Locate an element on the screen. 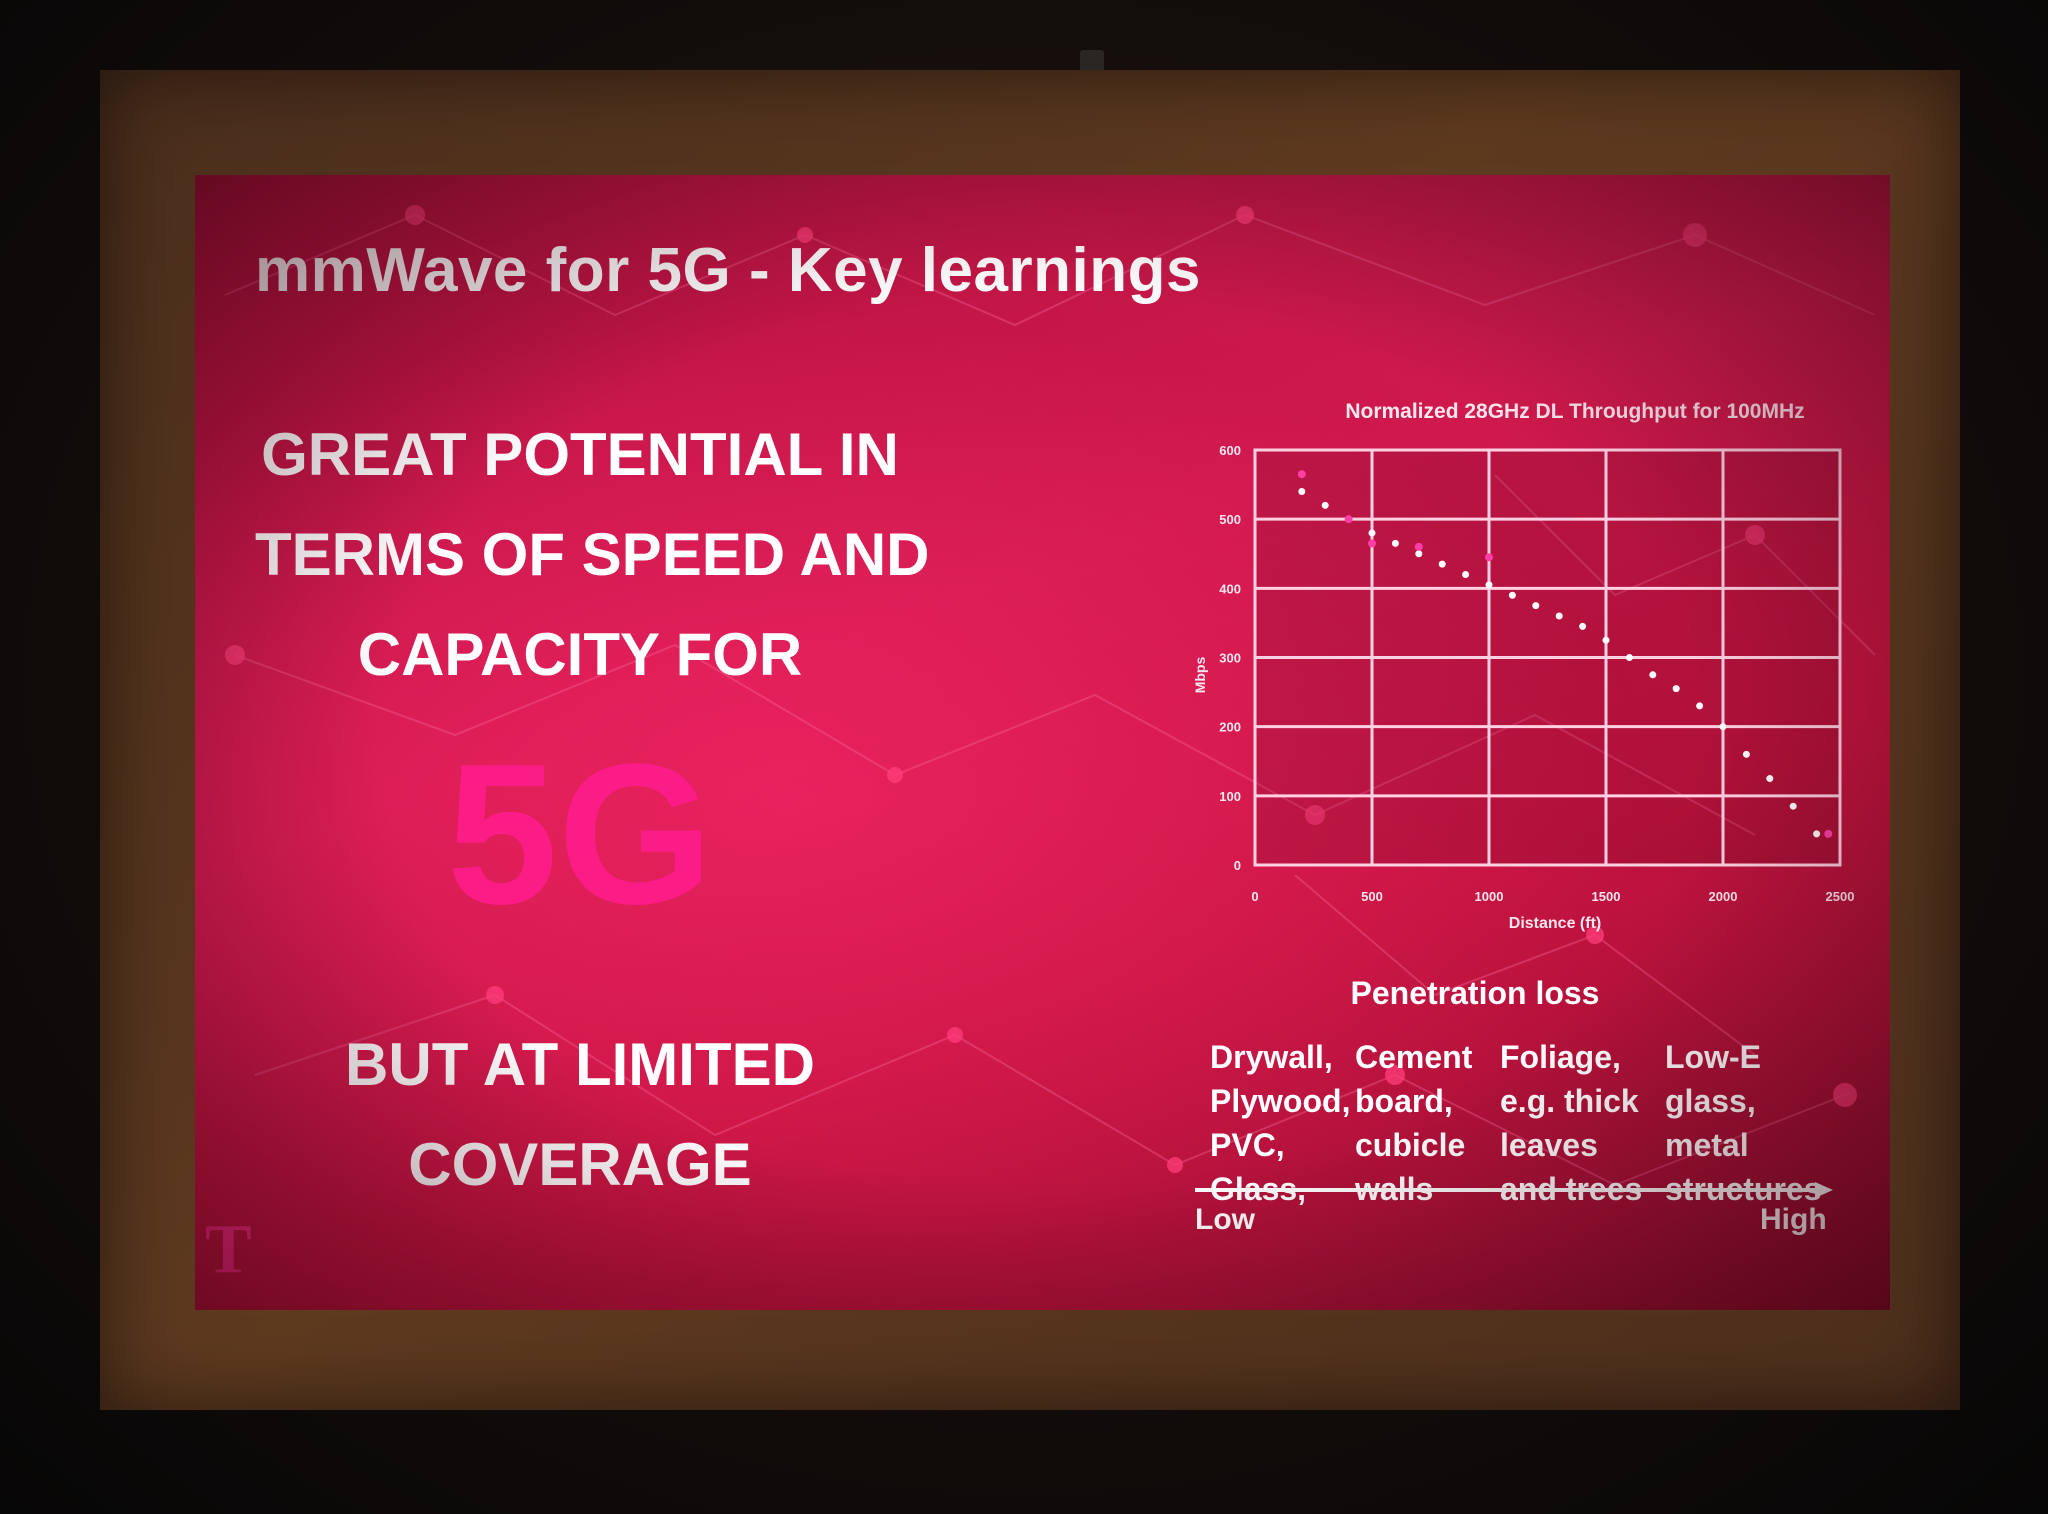 The width and height of the screenshot is (2048, 1514). penetration-item: Plywood, is located at coordinates (1280, 1101).